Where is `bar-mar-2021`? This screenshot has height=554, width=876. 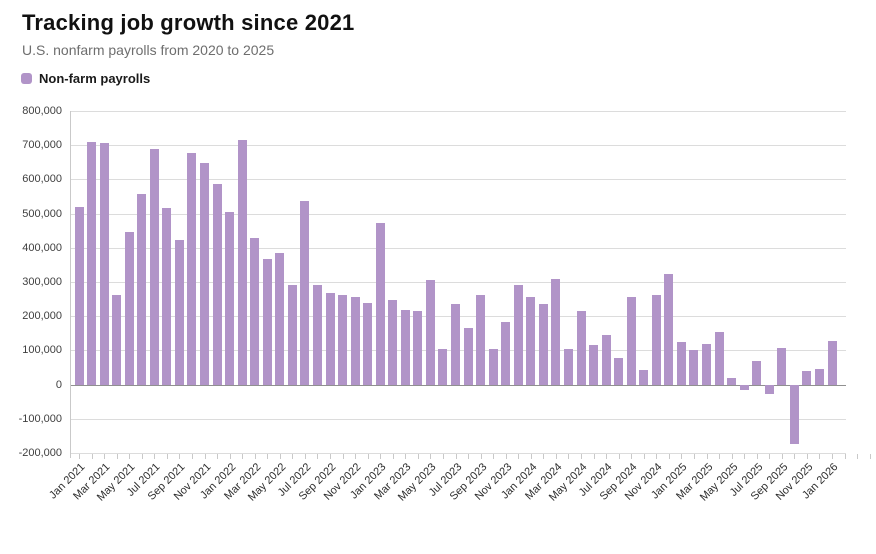
bar-mar-2021 is located at coordinates (104, 264).